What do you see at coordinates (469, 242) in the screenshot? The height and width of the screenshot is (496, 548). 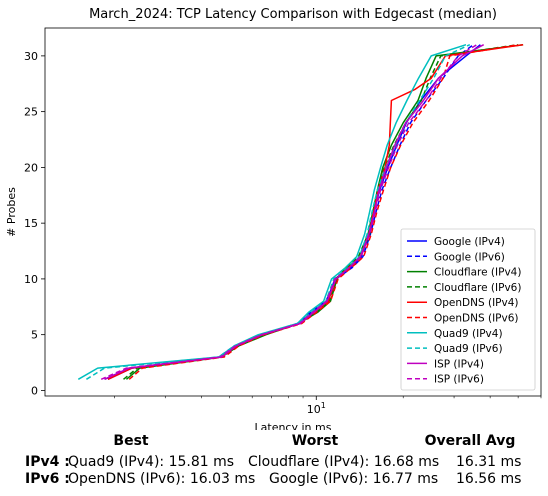 I see `legend-label-google-ipv4: Google (IPv4)` at bounding box center [469, 242].